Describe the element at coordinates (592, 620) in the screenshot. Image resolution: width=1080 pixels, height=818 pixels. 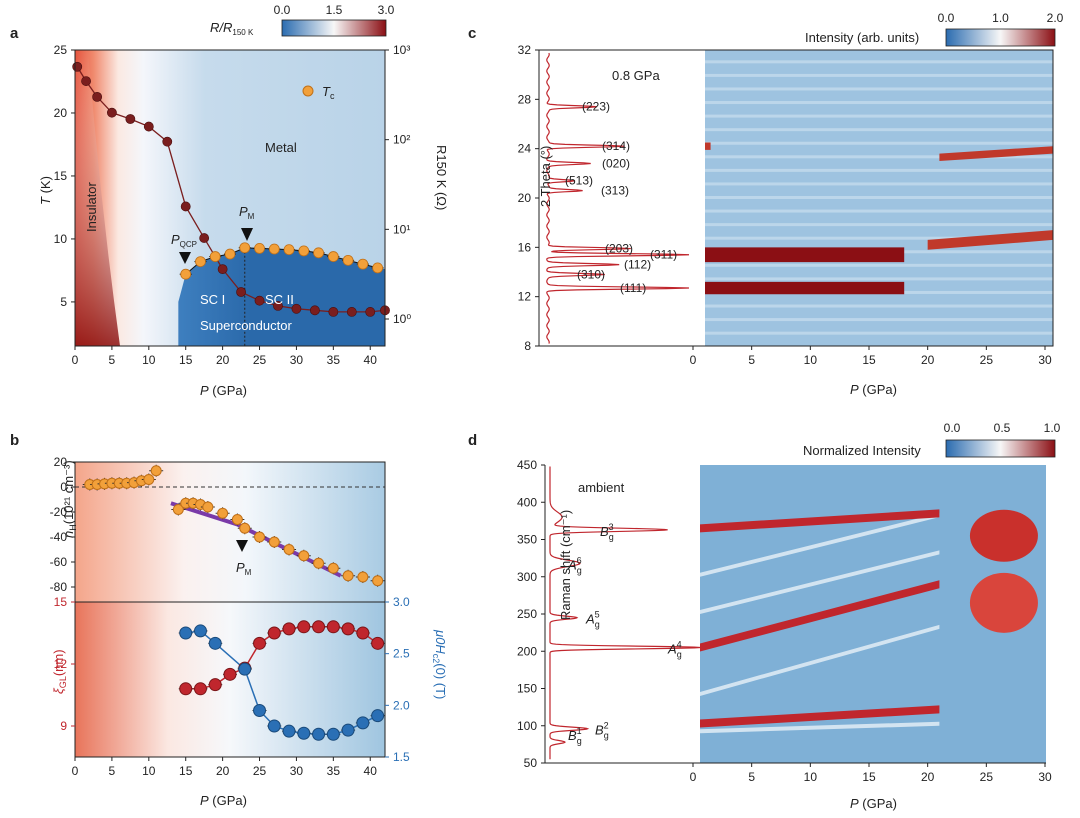
I see `d-mode-label: A5 g` at that location.